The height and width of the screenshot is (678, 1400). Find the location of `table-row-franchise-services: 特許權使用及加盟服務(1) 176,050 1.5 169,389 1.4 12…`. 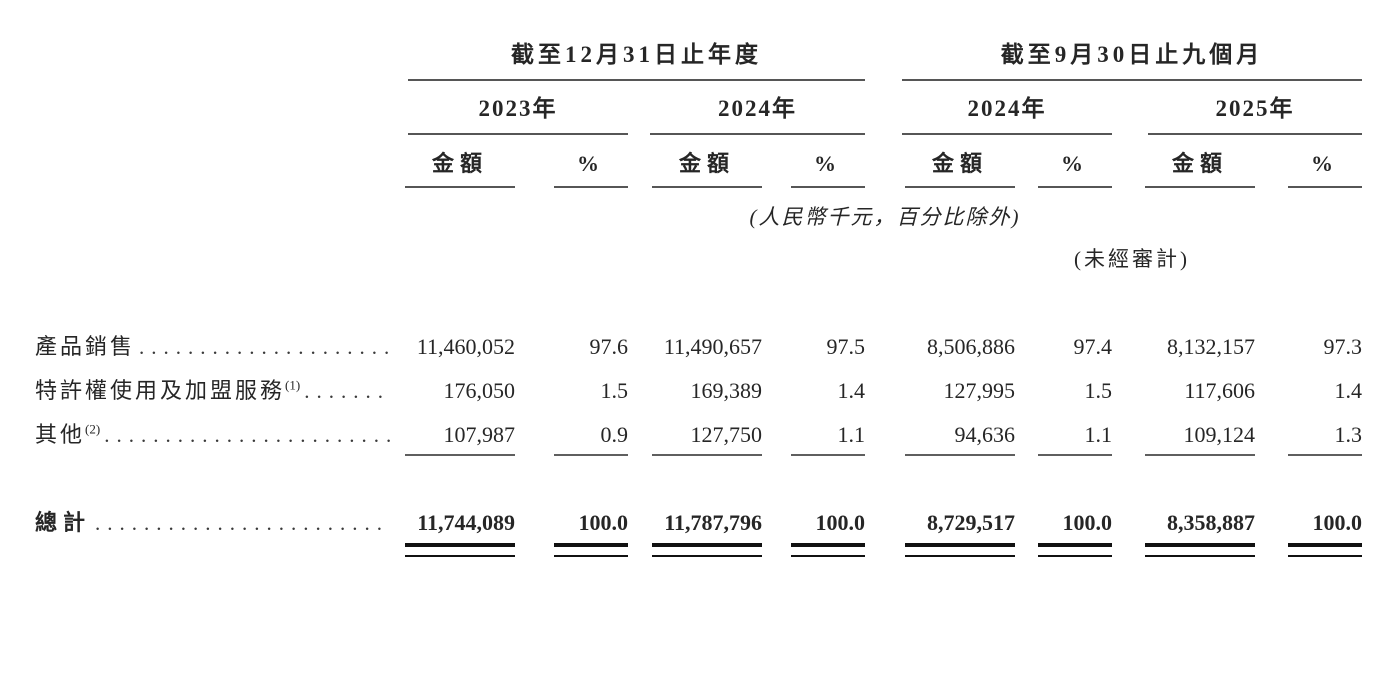

table-row-franchise-services: 特許權使用及加盟服務(1) 176,050 1.5 169,389 1.4 12… is located at coordinates (698, 391).